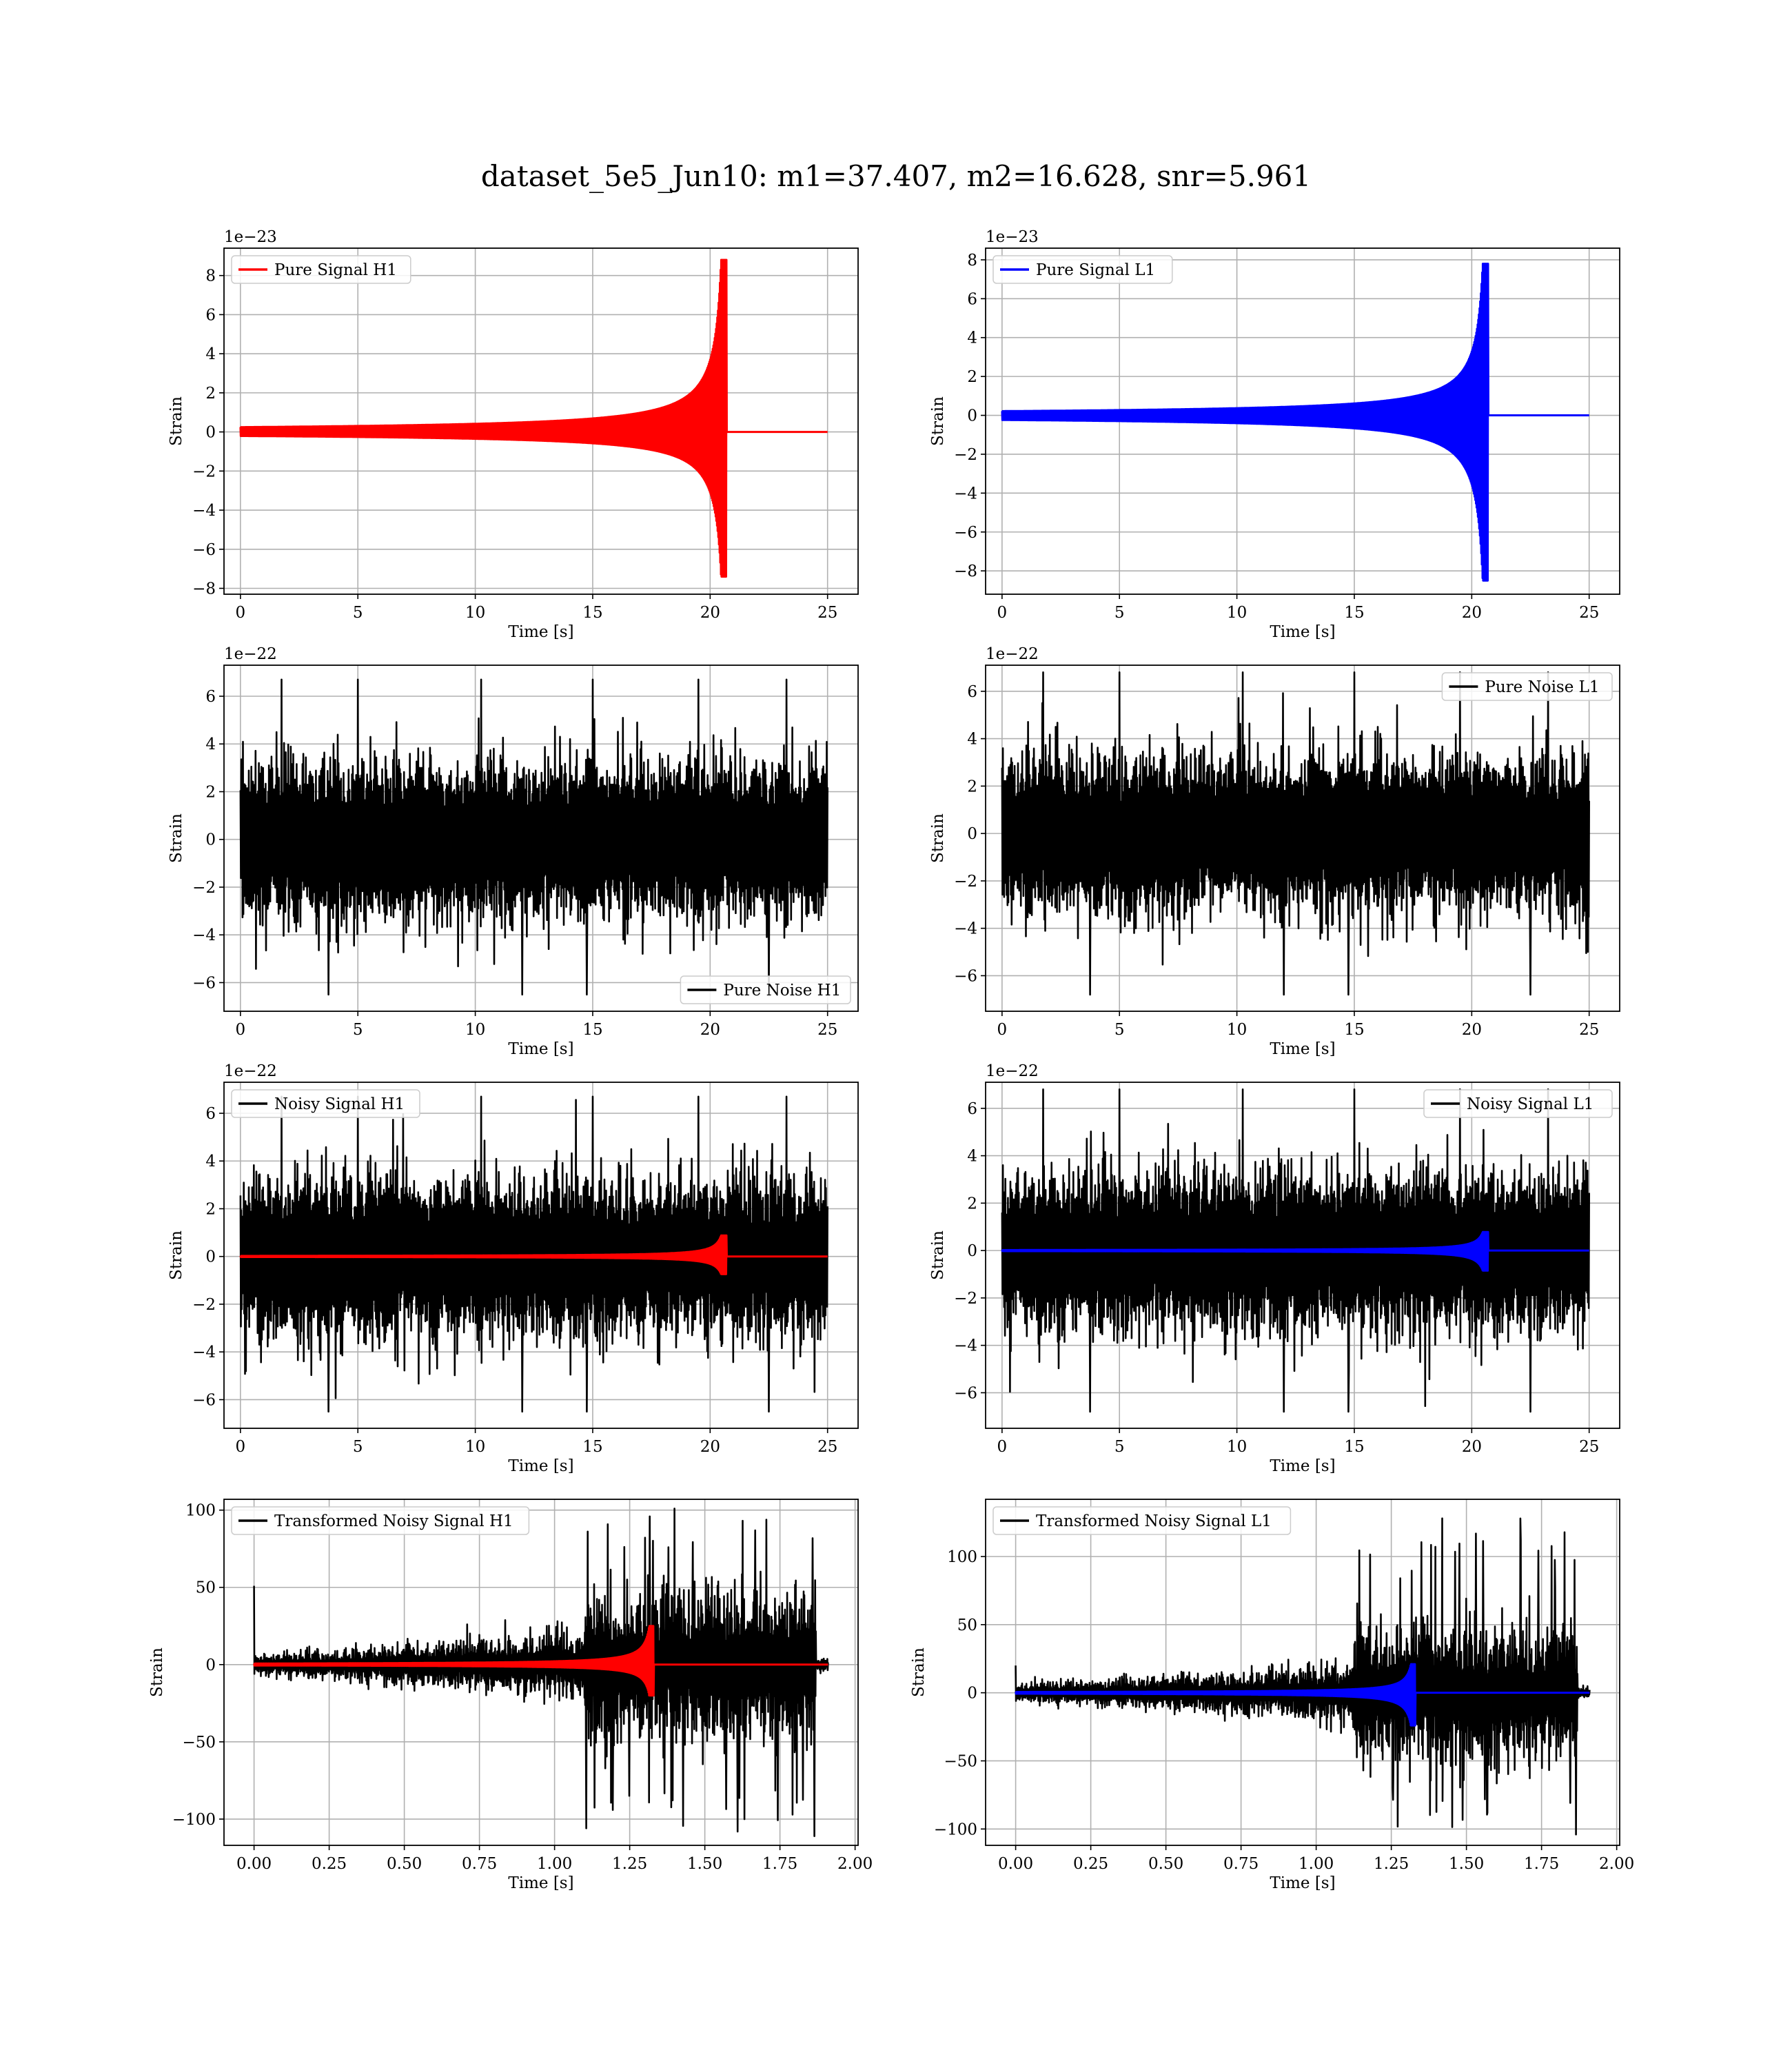  I want to click on x-tick-label: 2.00, so click(855, 1864).